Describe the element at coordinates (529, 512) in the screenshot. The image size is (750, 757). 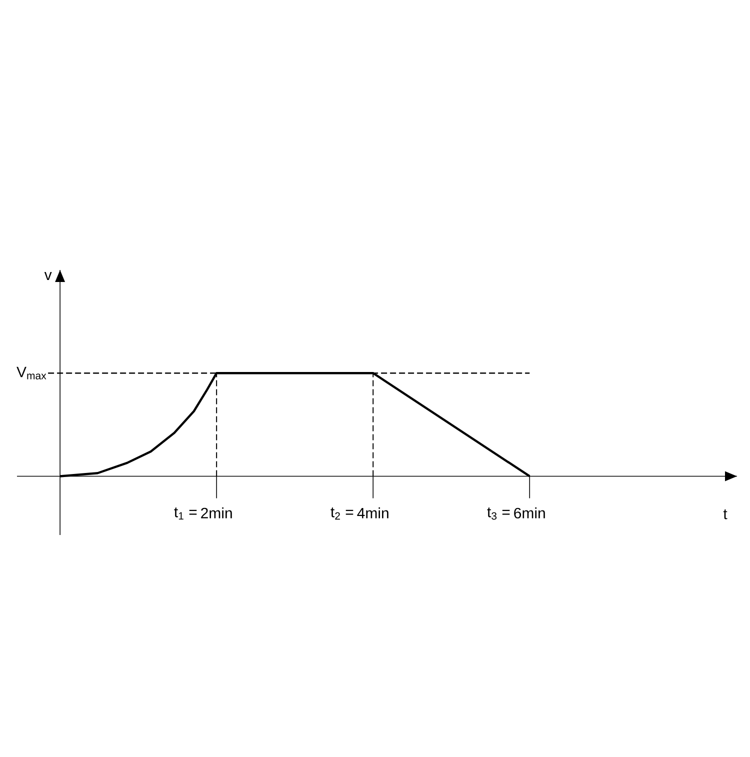
I see `x-tick-label: 6min` at that location.